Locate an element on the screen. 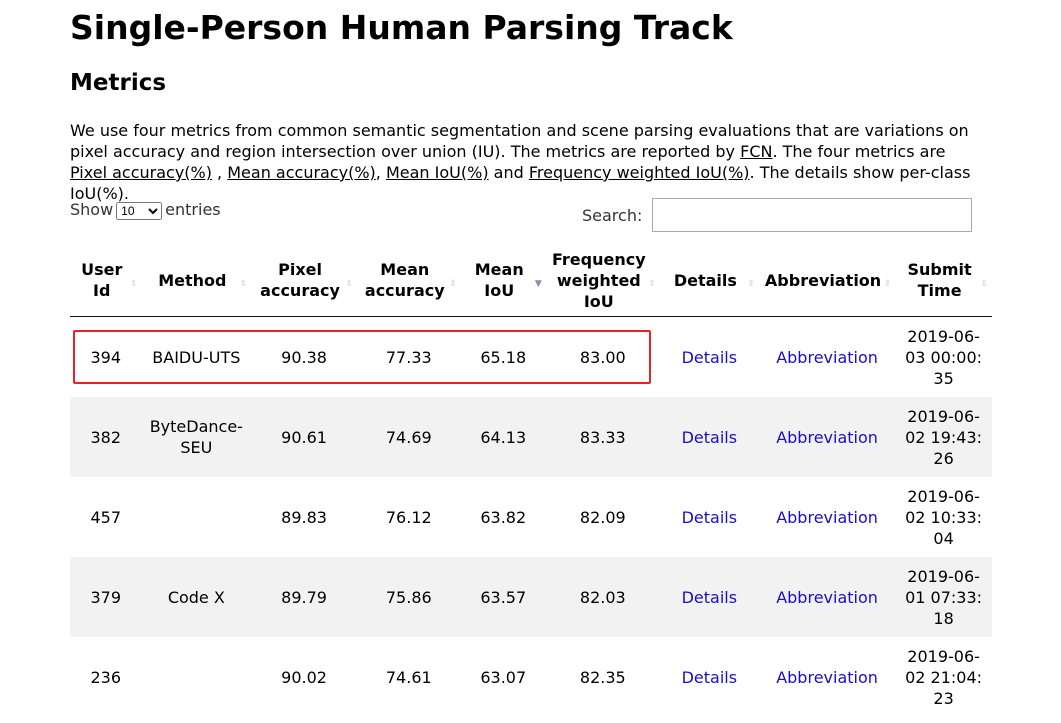 This screenshot has height=723, width=1061. cell-value: 2019-06-01 07:33:18 is located at coordinates (944, 597).